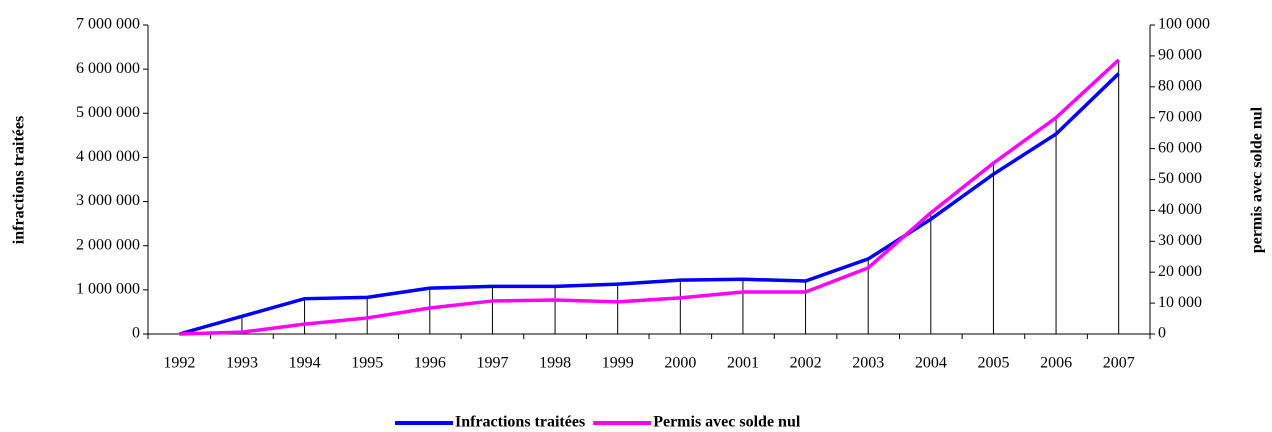 The height and width of the screenshot is (432, 1272). I want to click on x-tick-label: 1993, so click(242, 363).